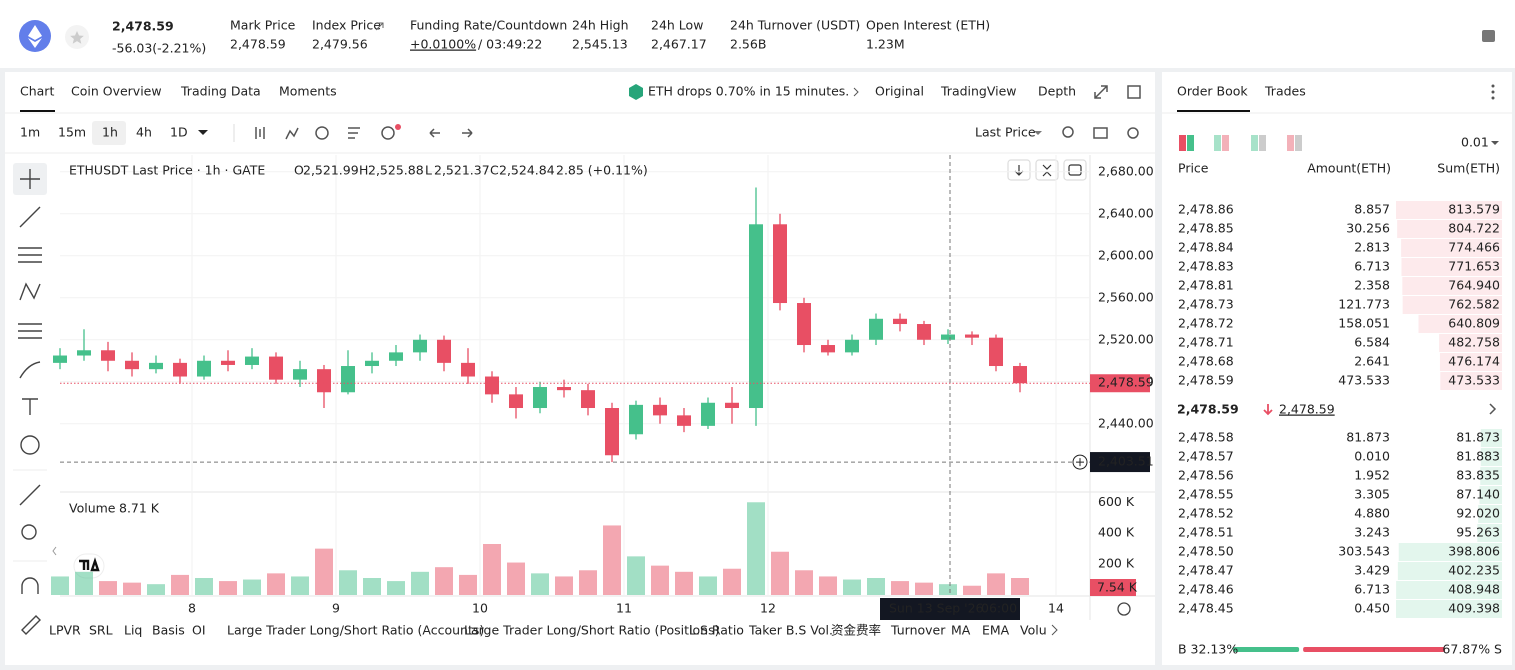 The image size is (1515, 670). Describe the element at coordinates (30, 585) in the screenshot. I see `magnet-tool` at that location.